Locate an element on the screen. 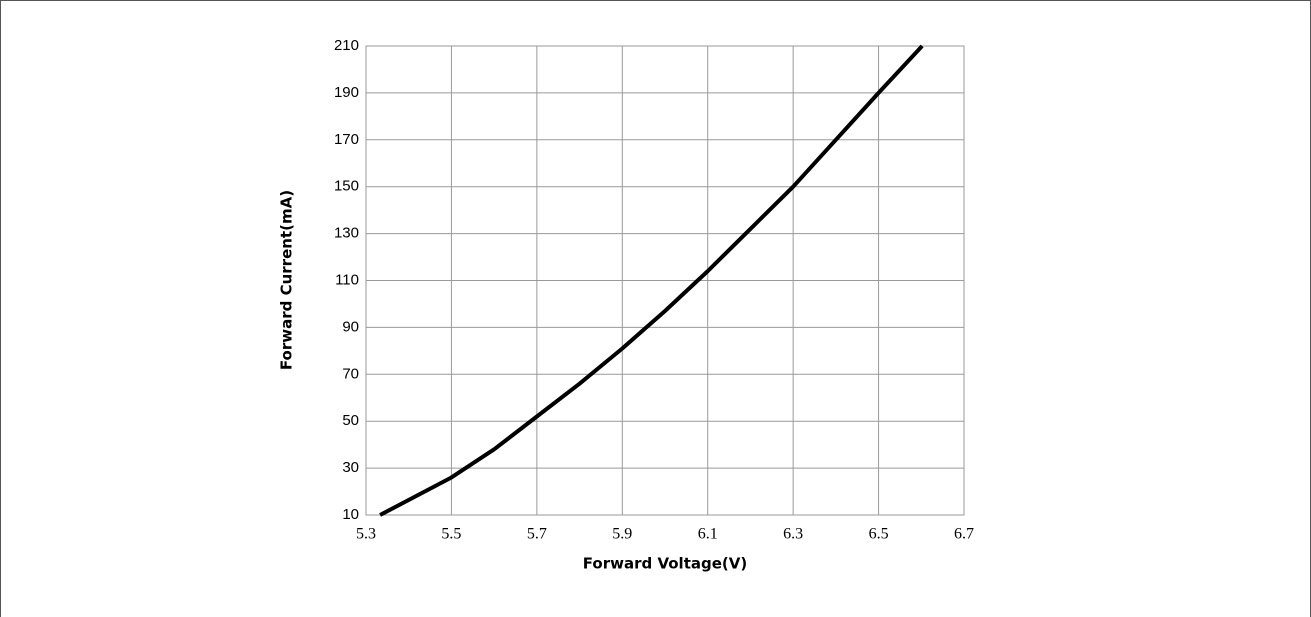  y-tick-label: 90 is located at coordinates (350, 326).